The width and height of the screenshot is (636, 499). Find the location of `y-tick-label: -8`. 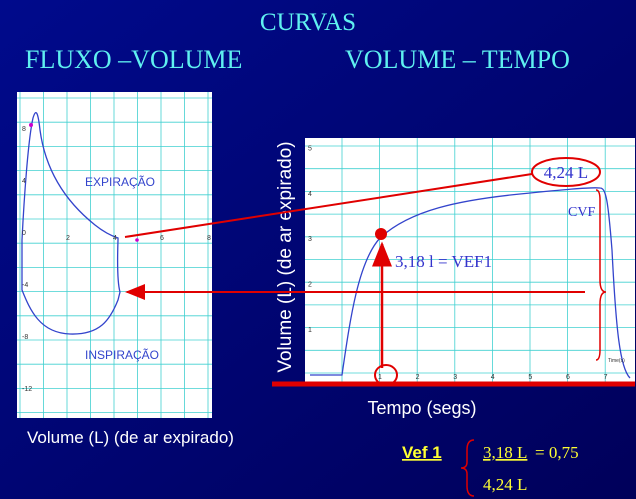

y-tick-label: -8 is located at coordinates (25, 337).